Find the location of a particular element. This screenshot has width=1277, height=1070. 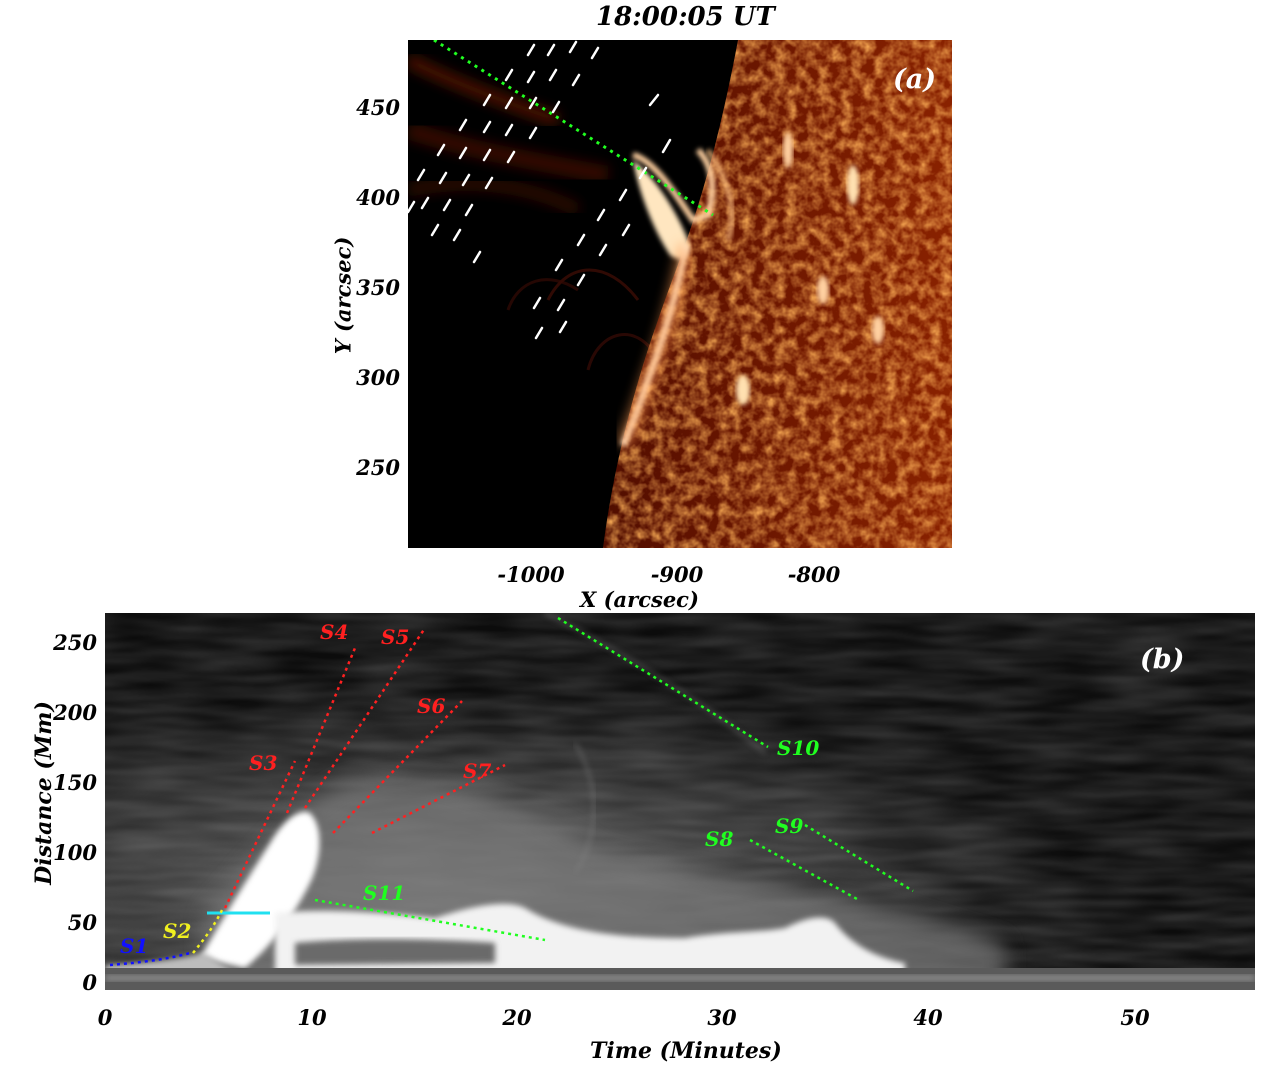

slit-cut-line is located at coordinates (573, 128).